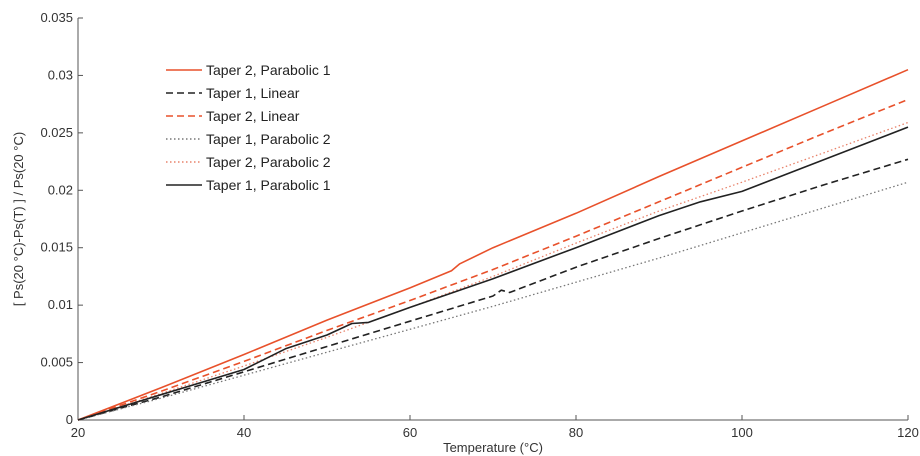  I want to click on y-tick-label: 0.01, so click(60, 304).